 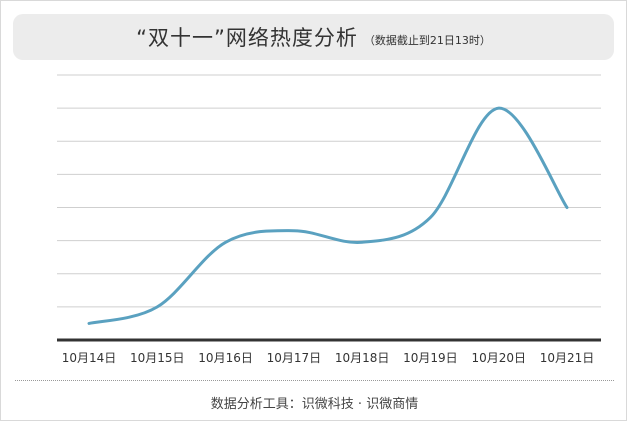 What do you see at coordinates (314, 404) in the screenshot?
I see `footer-source: 数据分析工具：识微科技 · 识微商情` at bounding box center [314, 404].